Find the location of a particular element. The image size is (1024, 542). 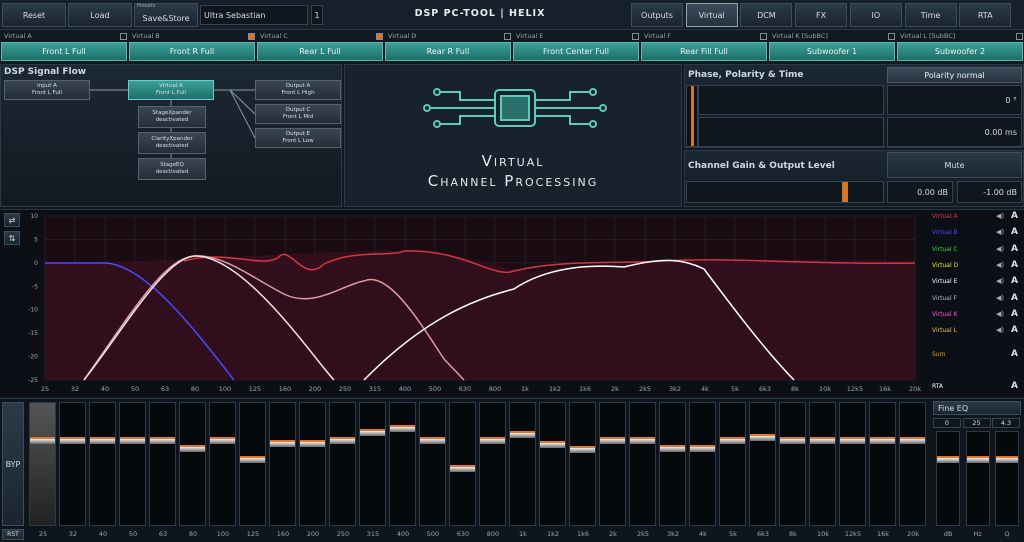

nav-tab: IO is located at coordinates (875, 15).